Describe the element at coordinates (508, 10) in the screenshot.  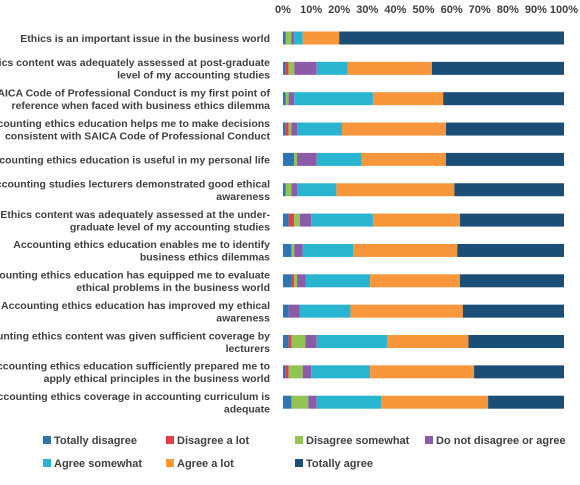
I see `x-tick-label: 80%` at that location.